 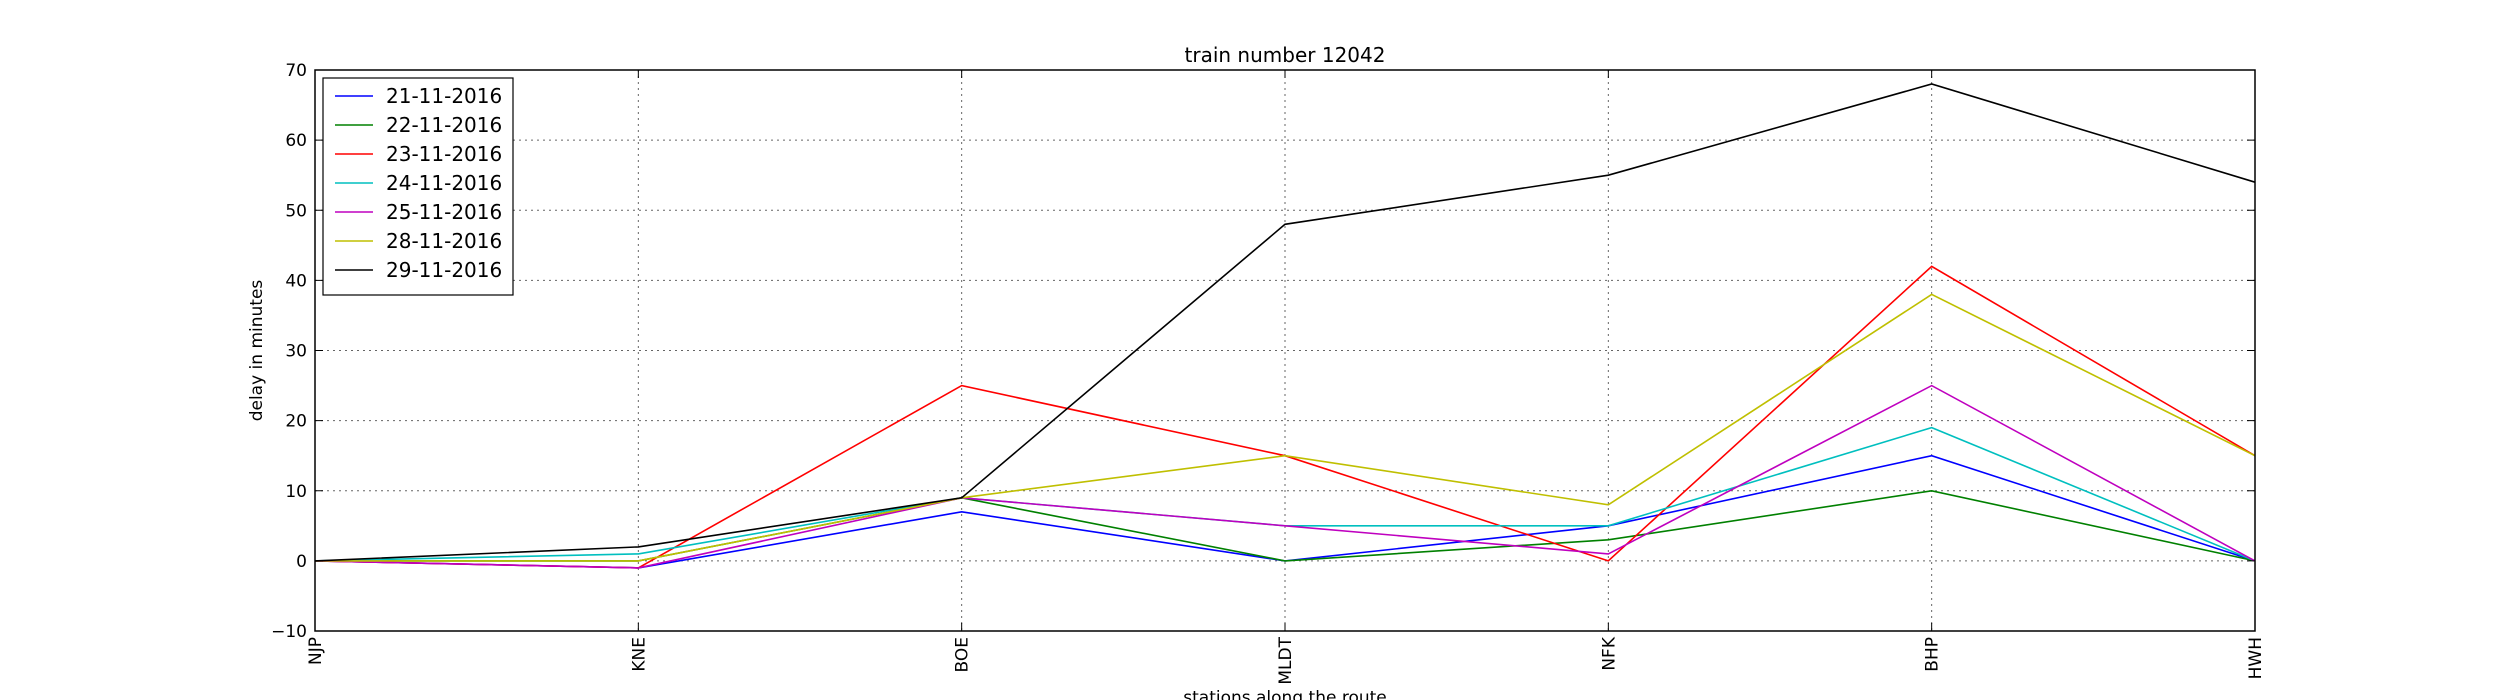 What do you see at coordinates (444, 96) in the screenshot?
I see `legend-label: 21-11-2016` at bounding box center [444, 96].